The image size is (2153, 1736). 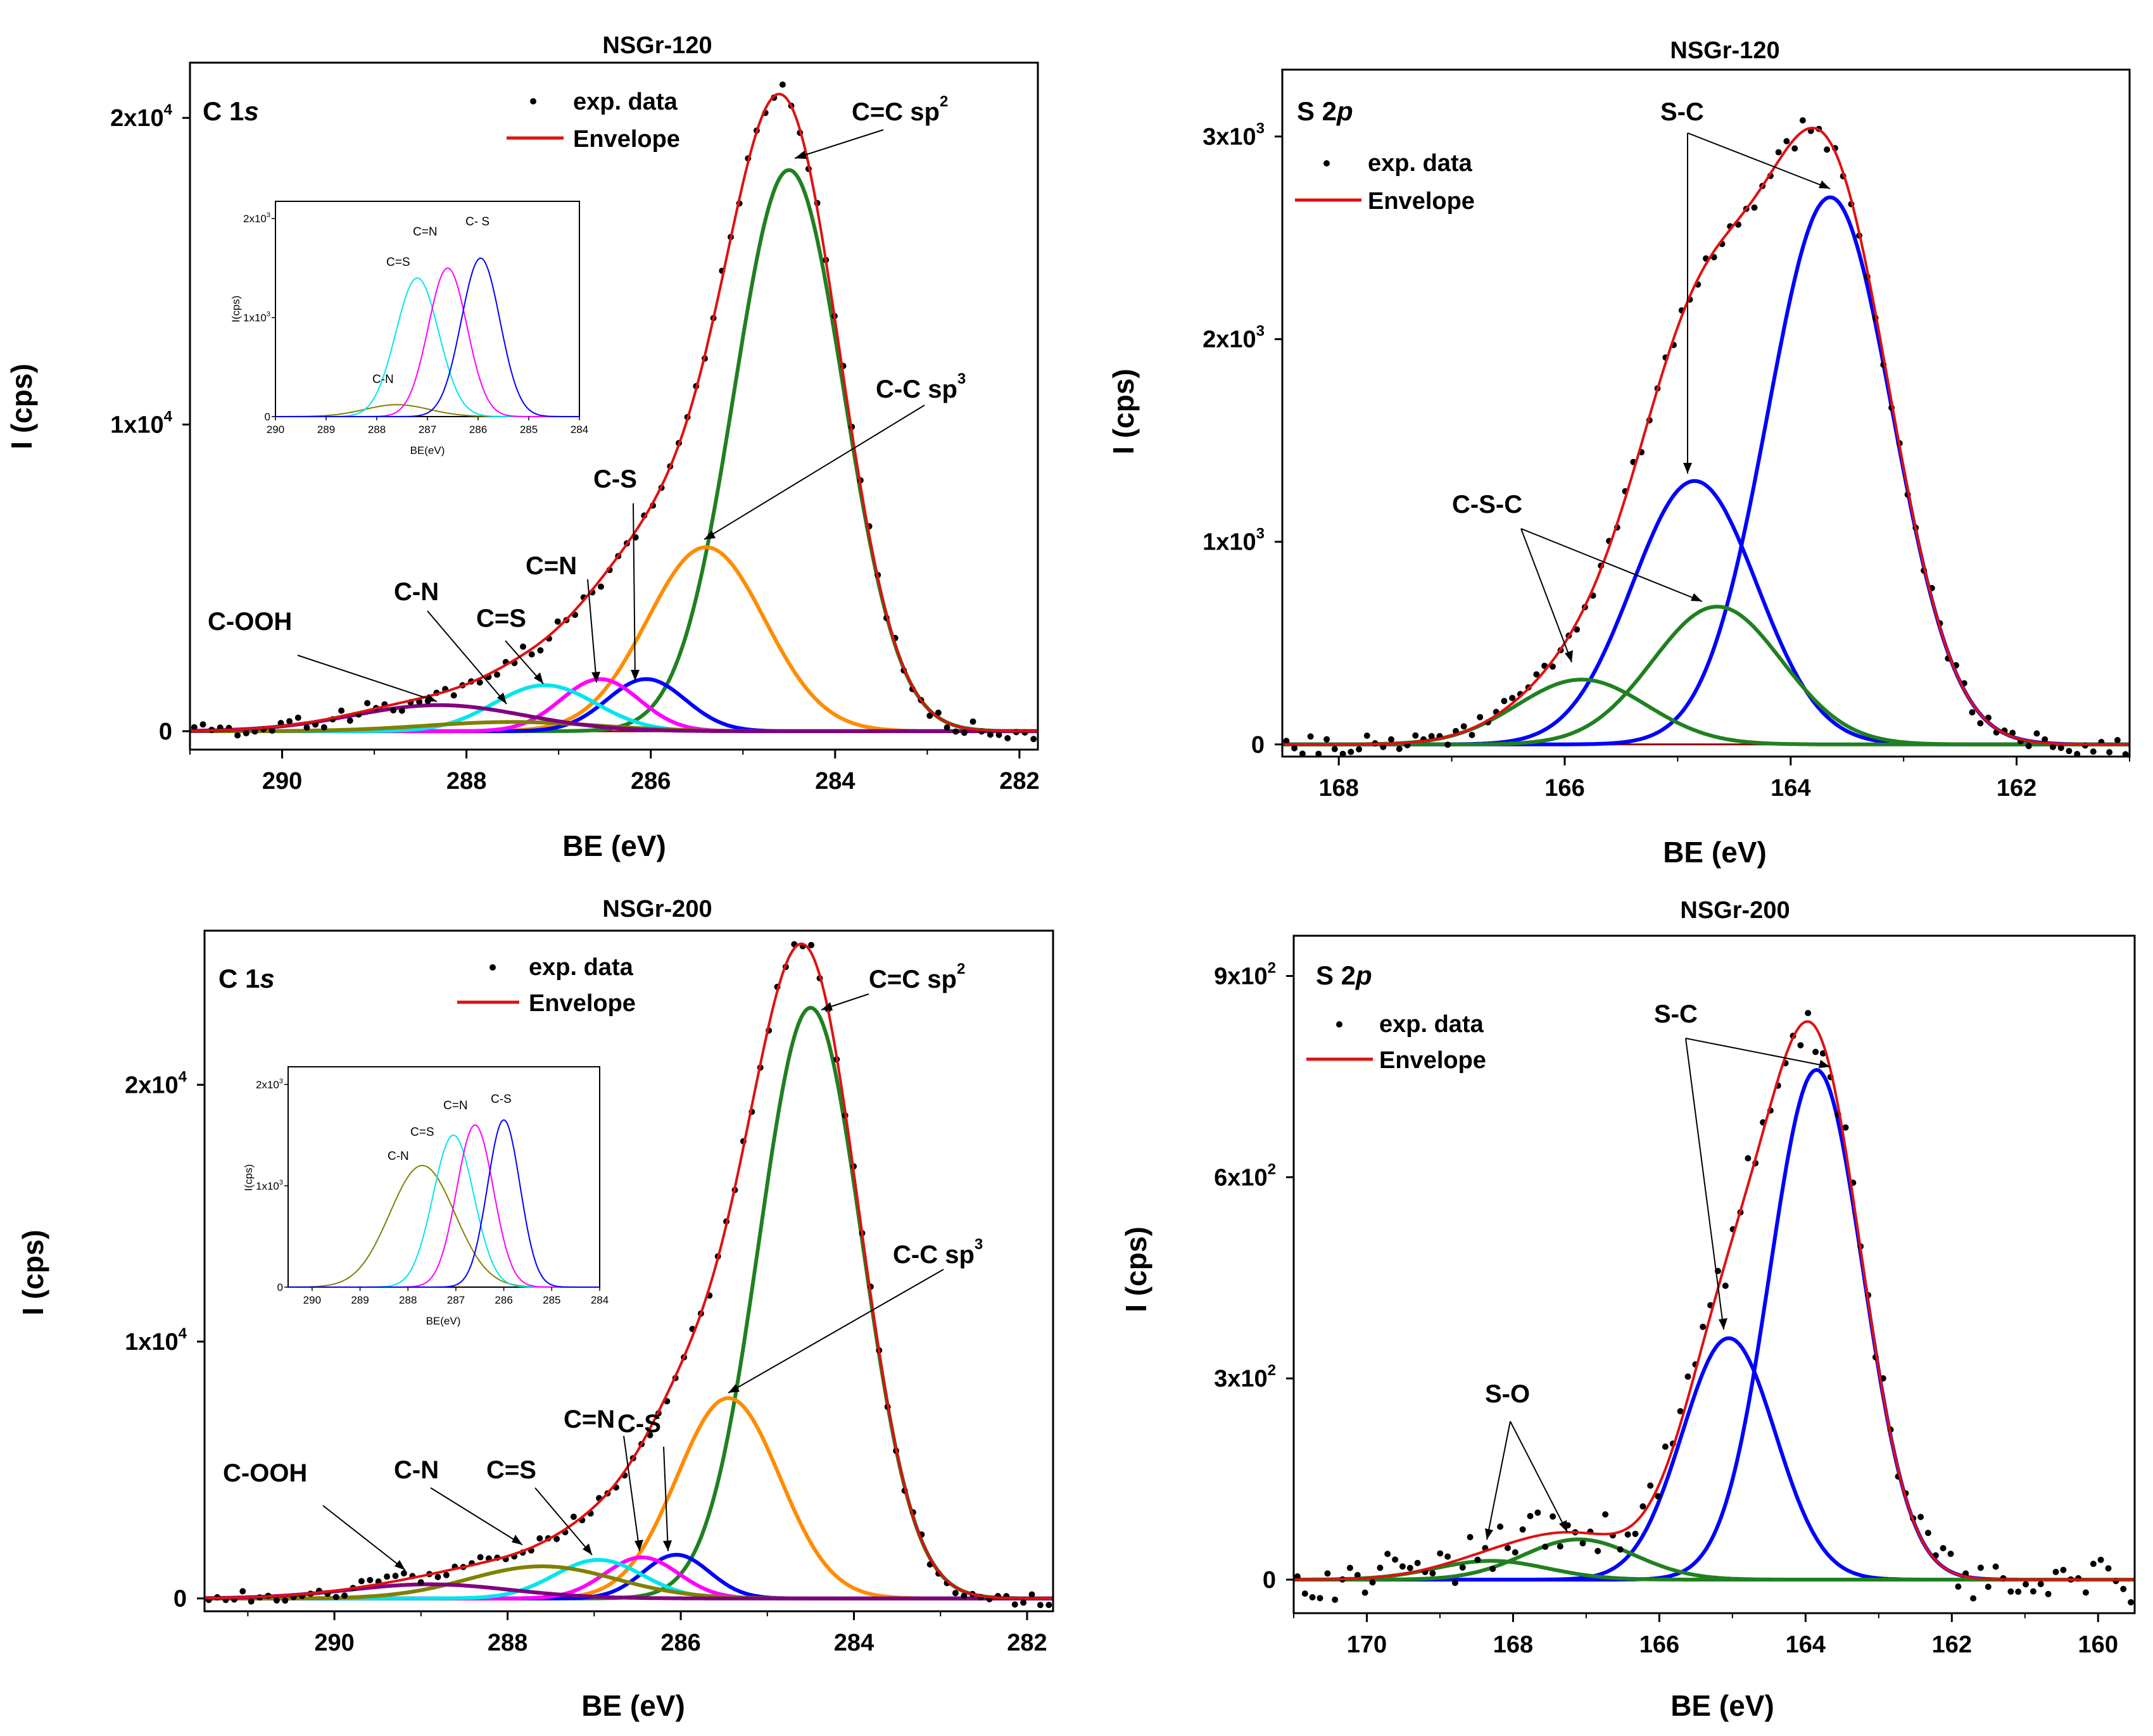 What do you see at coordinates (2098, 1645) in the screenshot?
I see `x-tick-label: 160` at bounding box center [2098, 1645].